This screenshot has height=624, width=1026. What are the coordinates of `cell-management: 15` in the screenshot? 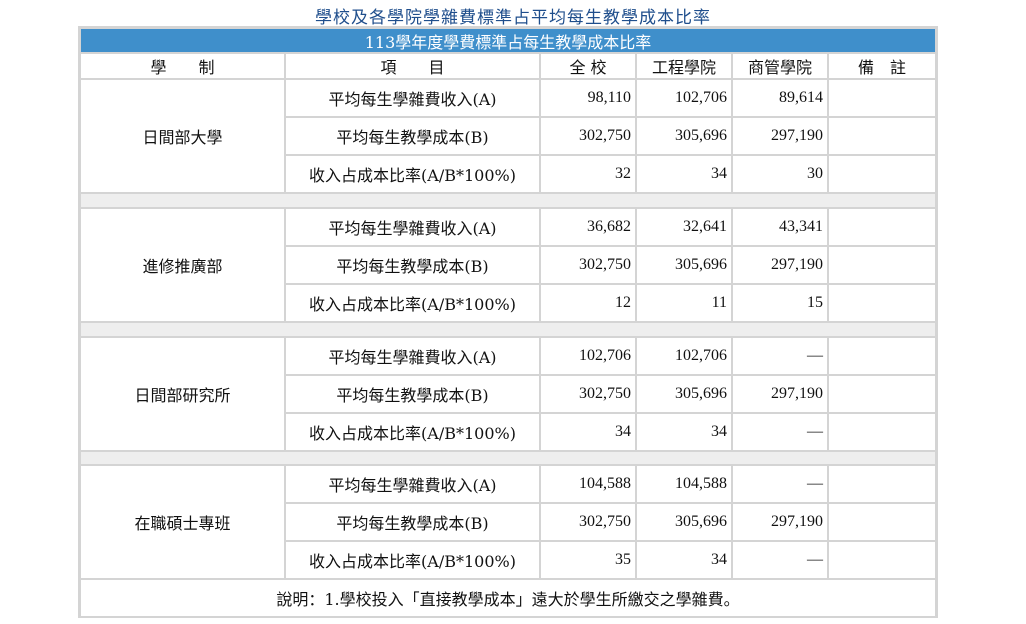 It's located at (780, 303).